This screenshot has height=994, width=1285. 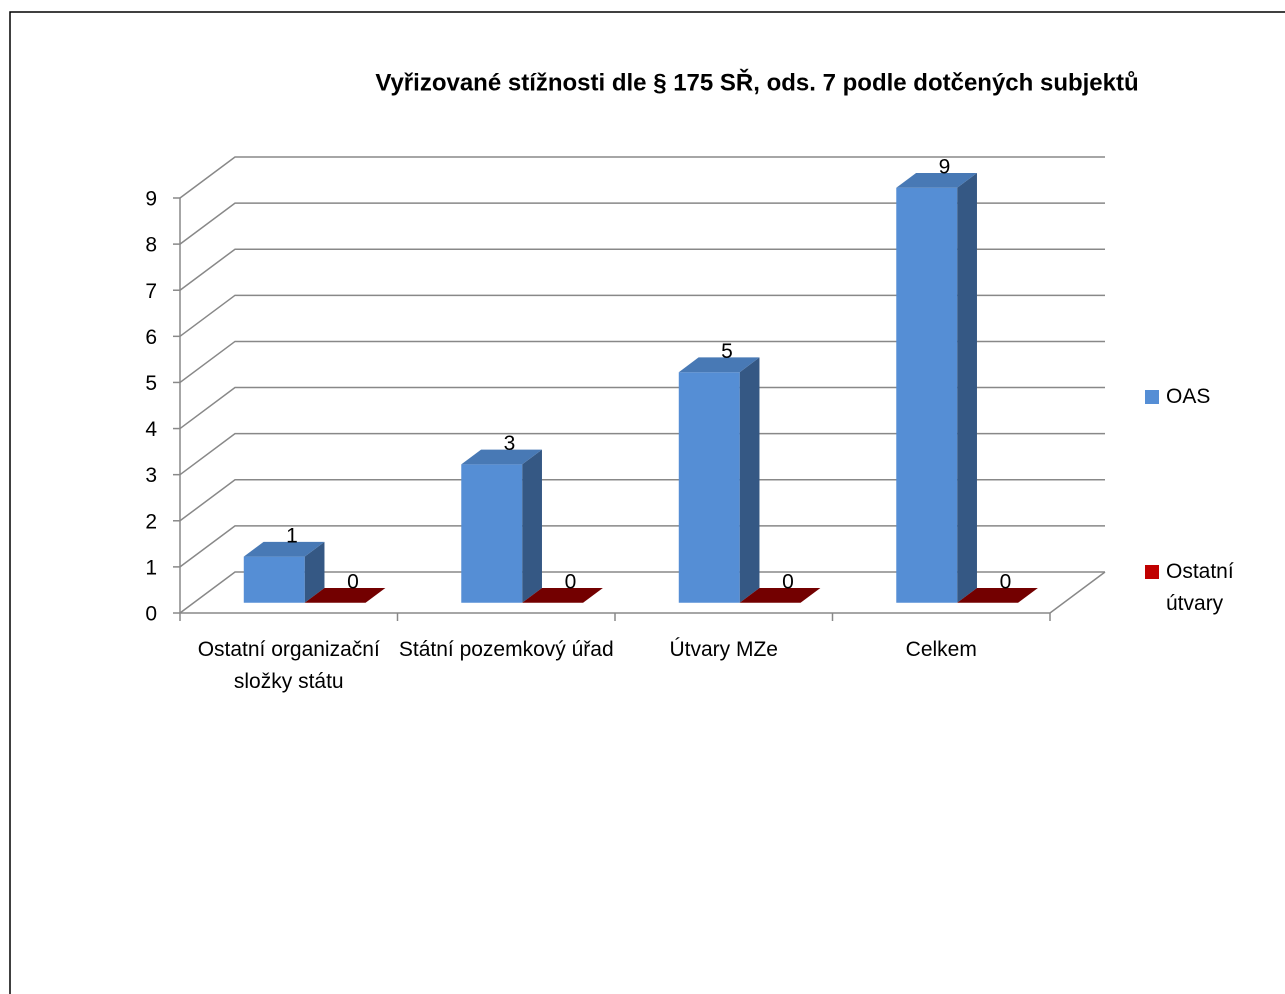 I want to click on data-label: 5, so click(x=727, y=351).